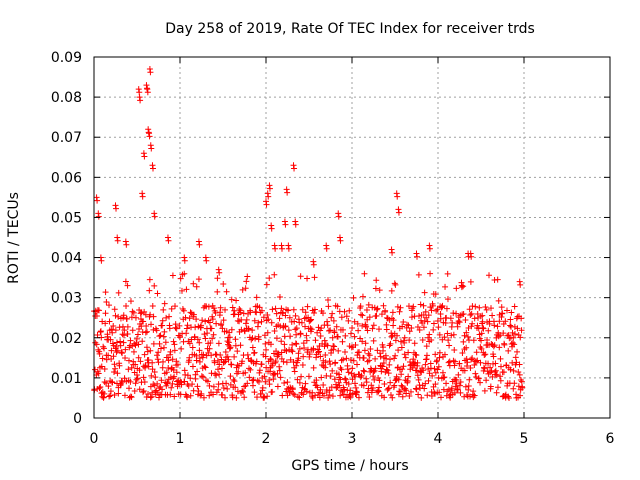 The height and width of the screenshot is (480, 640). Describe the element at coordinates (14, 238) in the screenshot. I see `y-axis-label: ROTI / TECUs` at that location.